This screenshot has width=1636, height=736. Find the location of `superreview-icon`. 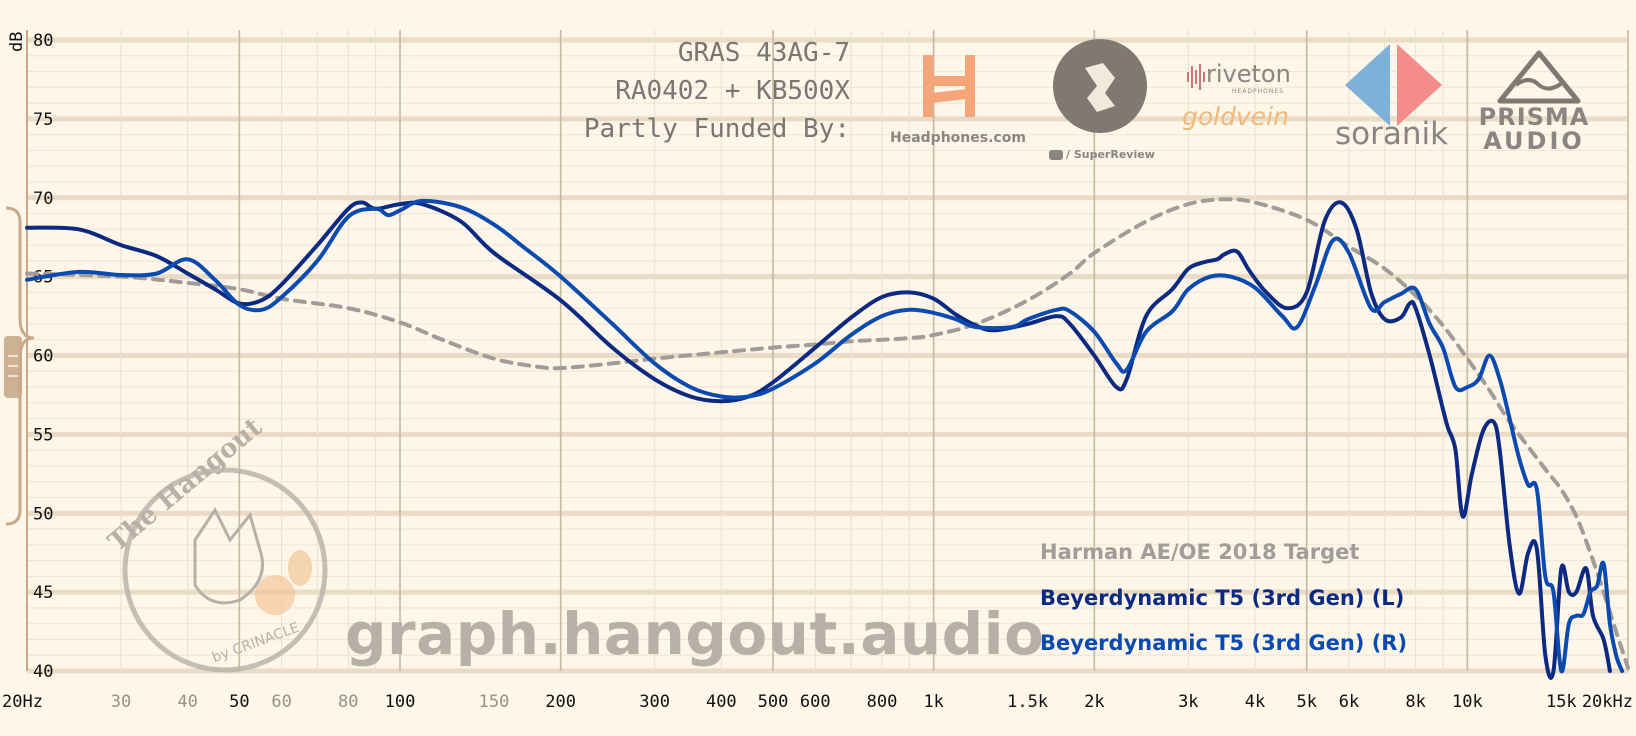

superreview-icon is located at coordinates (1100, 86).